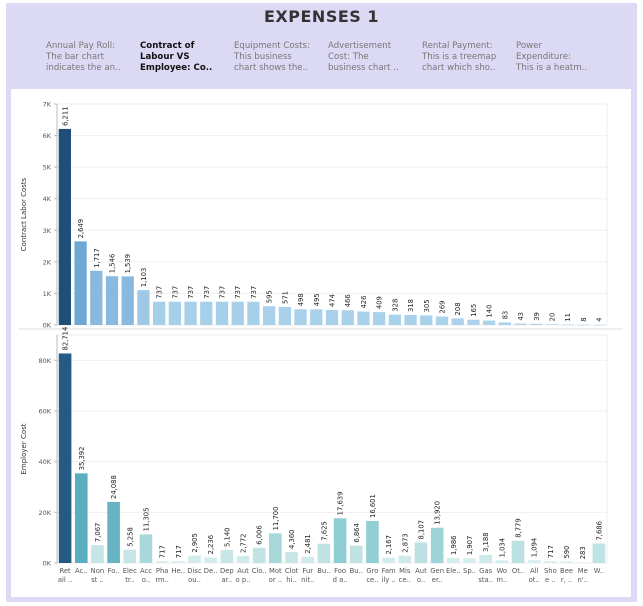 The width and height of the screenshot is (643, 606). Describe the element at coordinates (114, 571) in the screenshot. I see `x-category-label: Fo..` at that location.